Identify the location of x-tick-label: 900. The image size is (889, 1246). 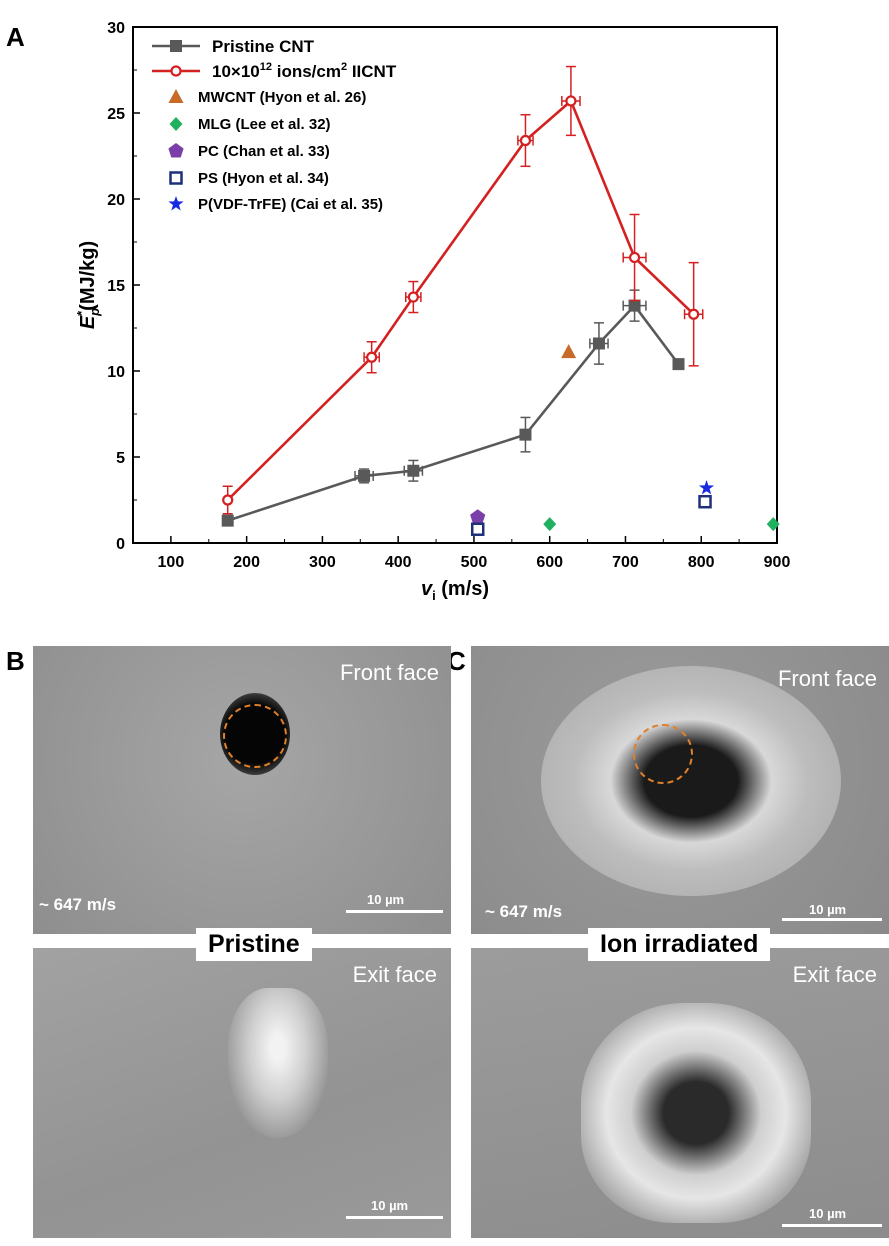
(777, 562).